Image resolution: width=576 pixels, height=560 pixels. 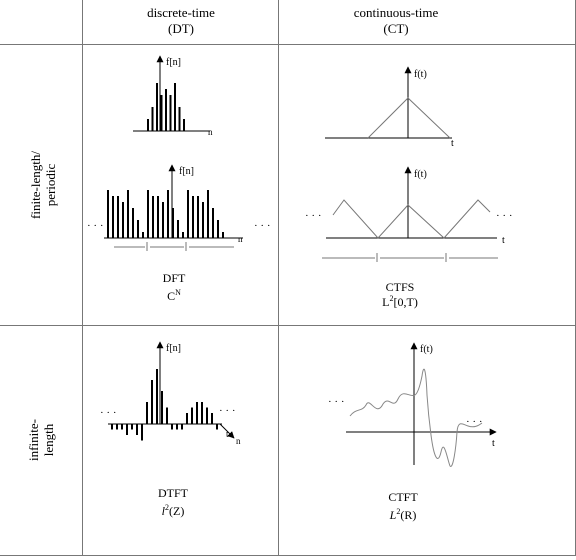 I want to click on infinite-dt-n-label: n, so click(x=238, y=441).